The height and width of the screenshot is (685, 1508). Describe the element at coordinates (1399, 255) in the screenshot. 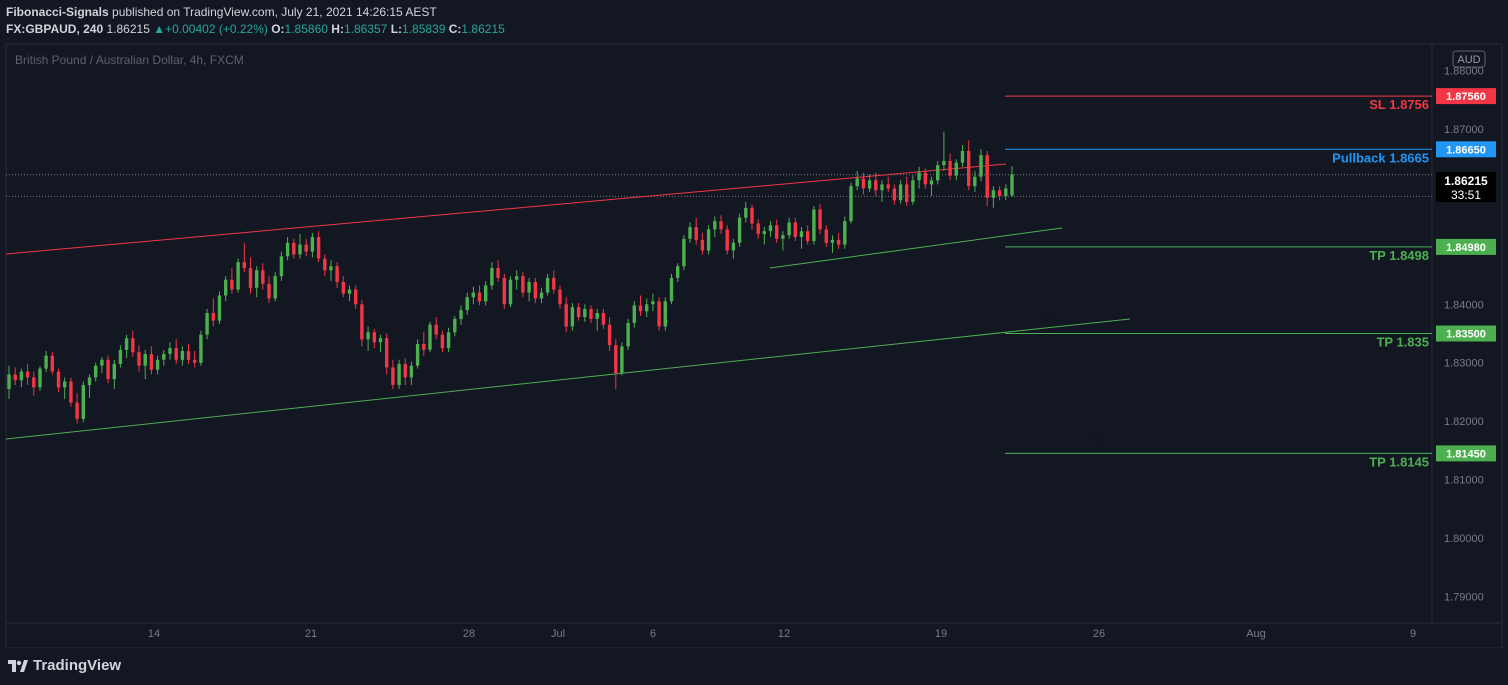

I see `level-label: TP 1.8498` at that location.